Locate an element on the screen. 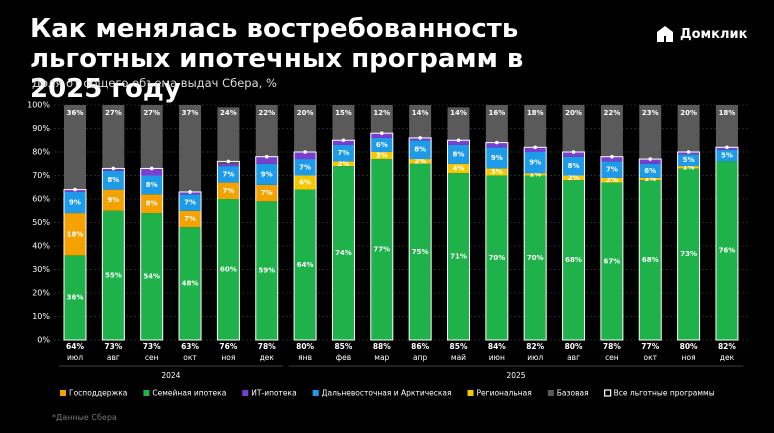 The width and height of the screenshot is (774, 433). value-label: 54% is located at coordinates (151, 277).